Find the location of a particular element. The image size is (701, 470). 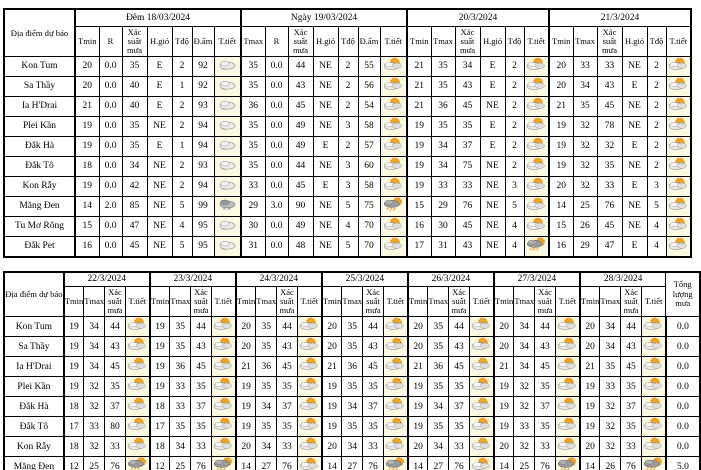

value-cell: 58 is located at coordinates (369, 126).